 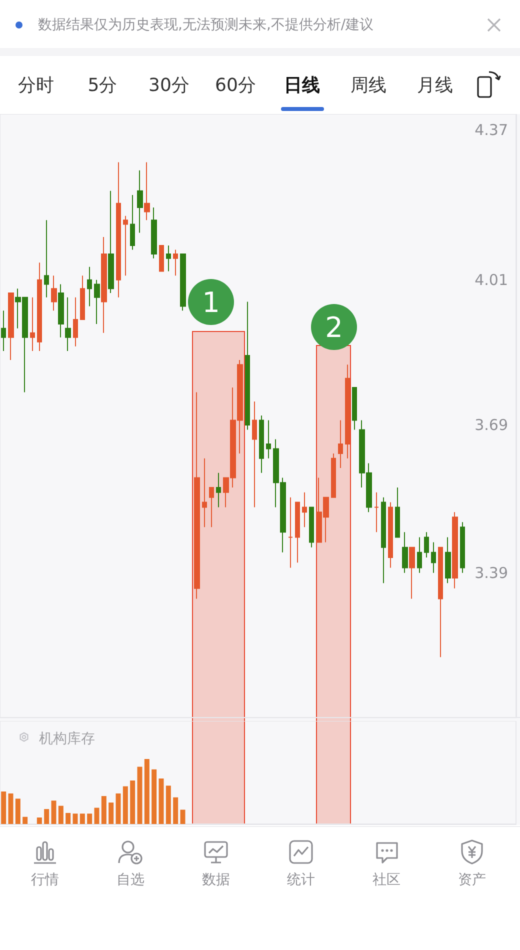 I want to click on text: 行情, so click(x=45, y=880).